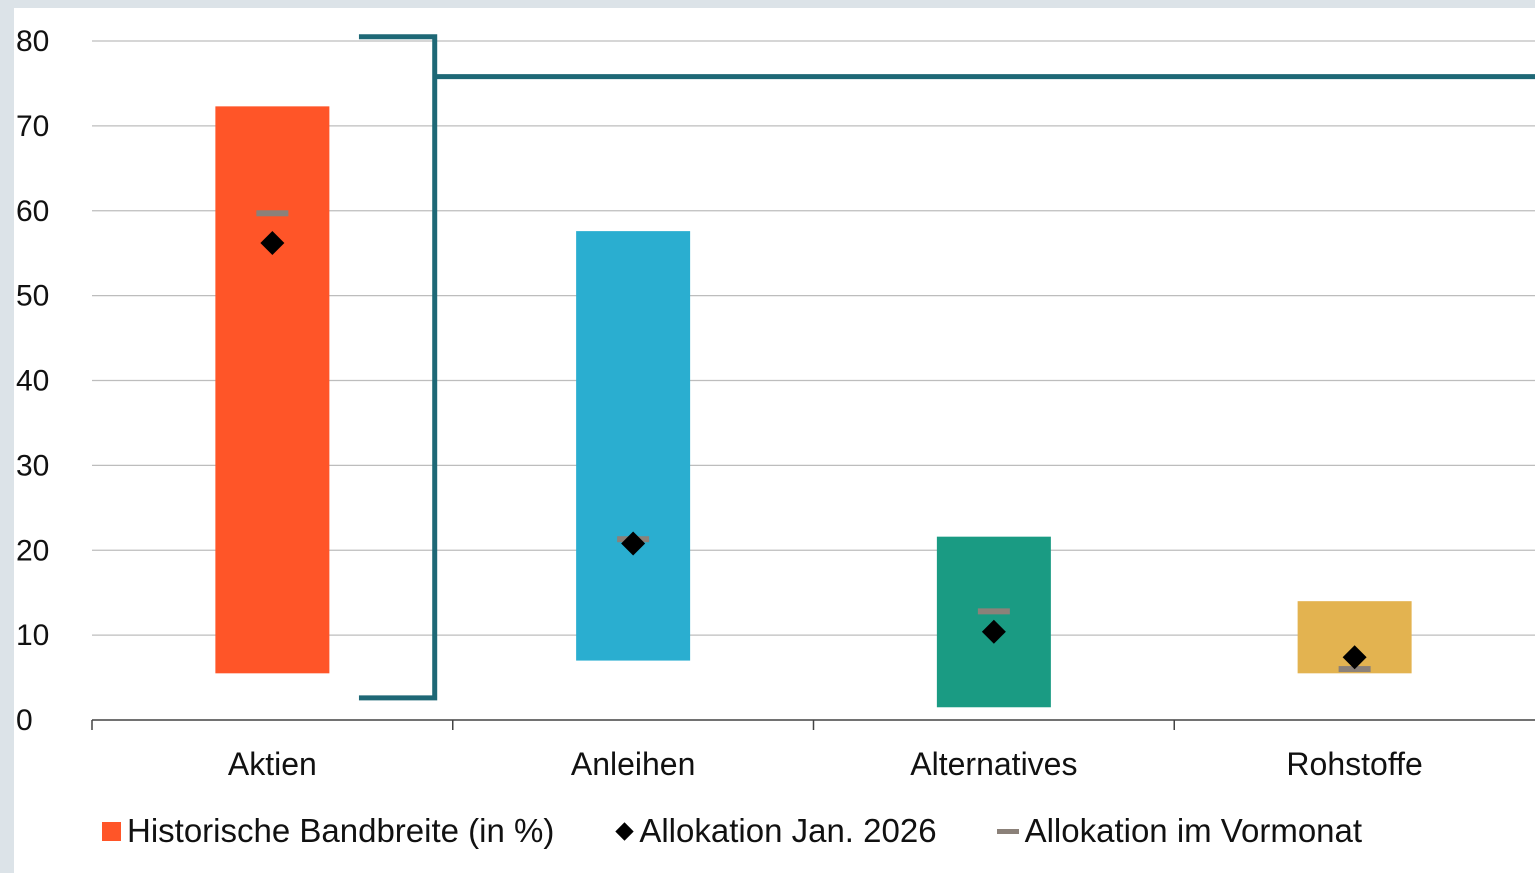 The height and width of the screenshot is (873, 1535). I want to click on legend-dash-icon, so click(1007, 831).